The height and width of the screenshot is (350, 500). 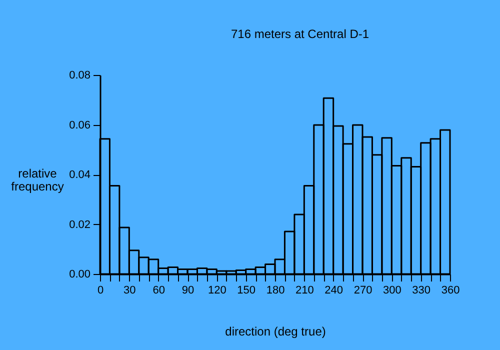 What do you see at coordinates (37, 180) in the screenshot?
I see `y-axis-title: relative frequency` at bounding box center [37, 180].